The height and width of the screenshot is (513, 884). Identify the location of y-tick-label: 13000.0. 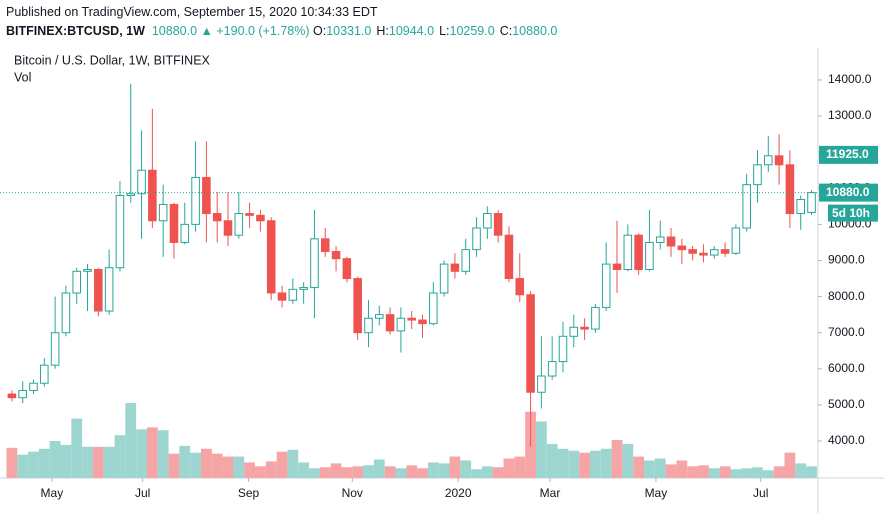
(850, 115).